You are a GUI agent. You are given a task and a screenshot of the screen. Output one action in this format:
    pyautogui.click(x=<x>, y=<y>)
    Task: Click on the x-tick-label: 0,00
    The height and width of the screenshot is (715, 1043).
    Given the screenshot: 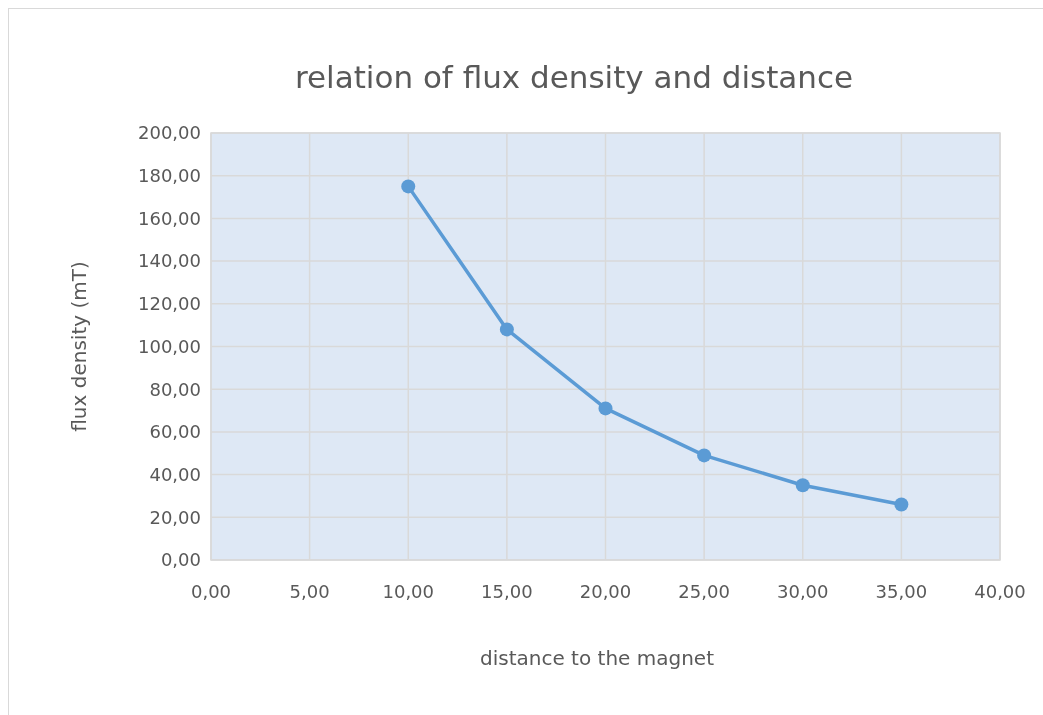 What is the action you would take?
    pyautogui.click(x=211, y=591)
    